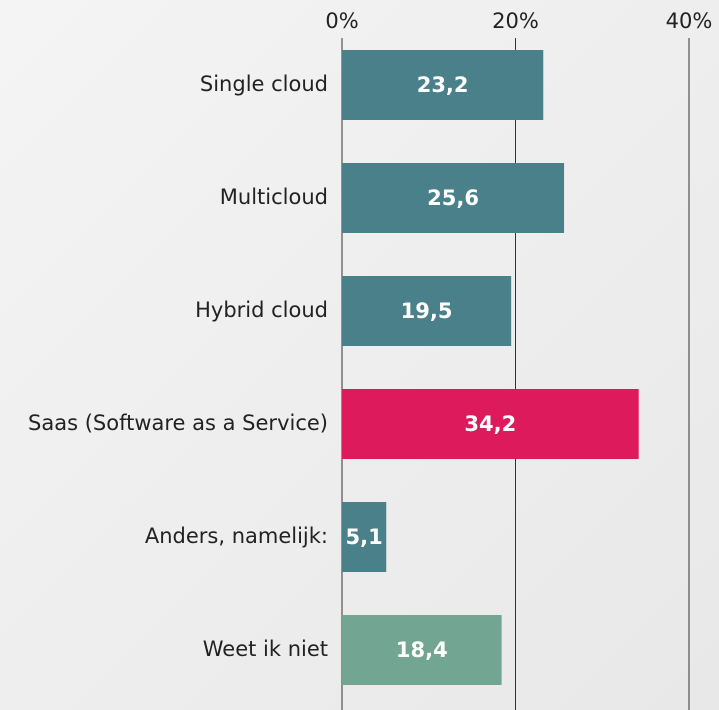 This screenshot has height=710, width=719. I want to click on value-label: 19,5, so click(427, 311).